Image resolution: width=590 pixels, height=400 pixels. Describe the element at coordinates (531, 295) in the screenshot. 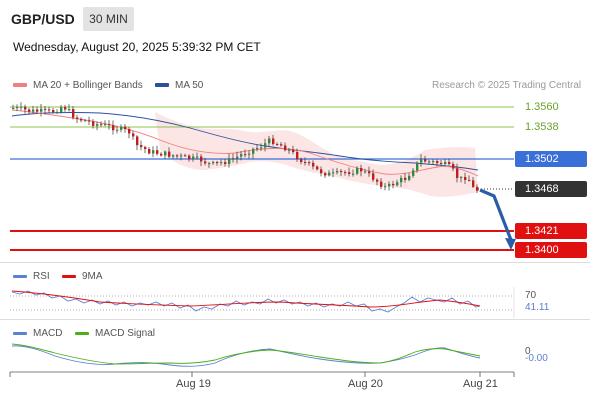

I see `rsi-level-70-label: 70` at that location.